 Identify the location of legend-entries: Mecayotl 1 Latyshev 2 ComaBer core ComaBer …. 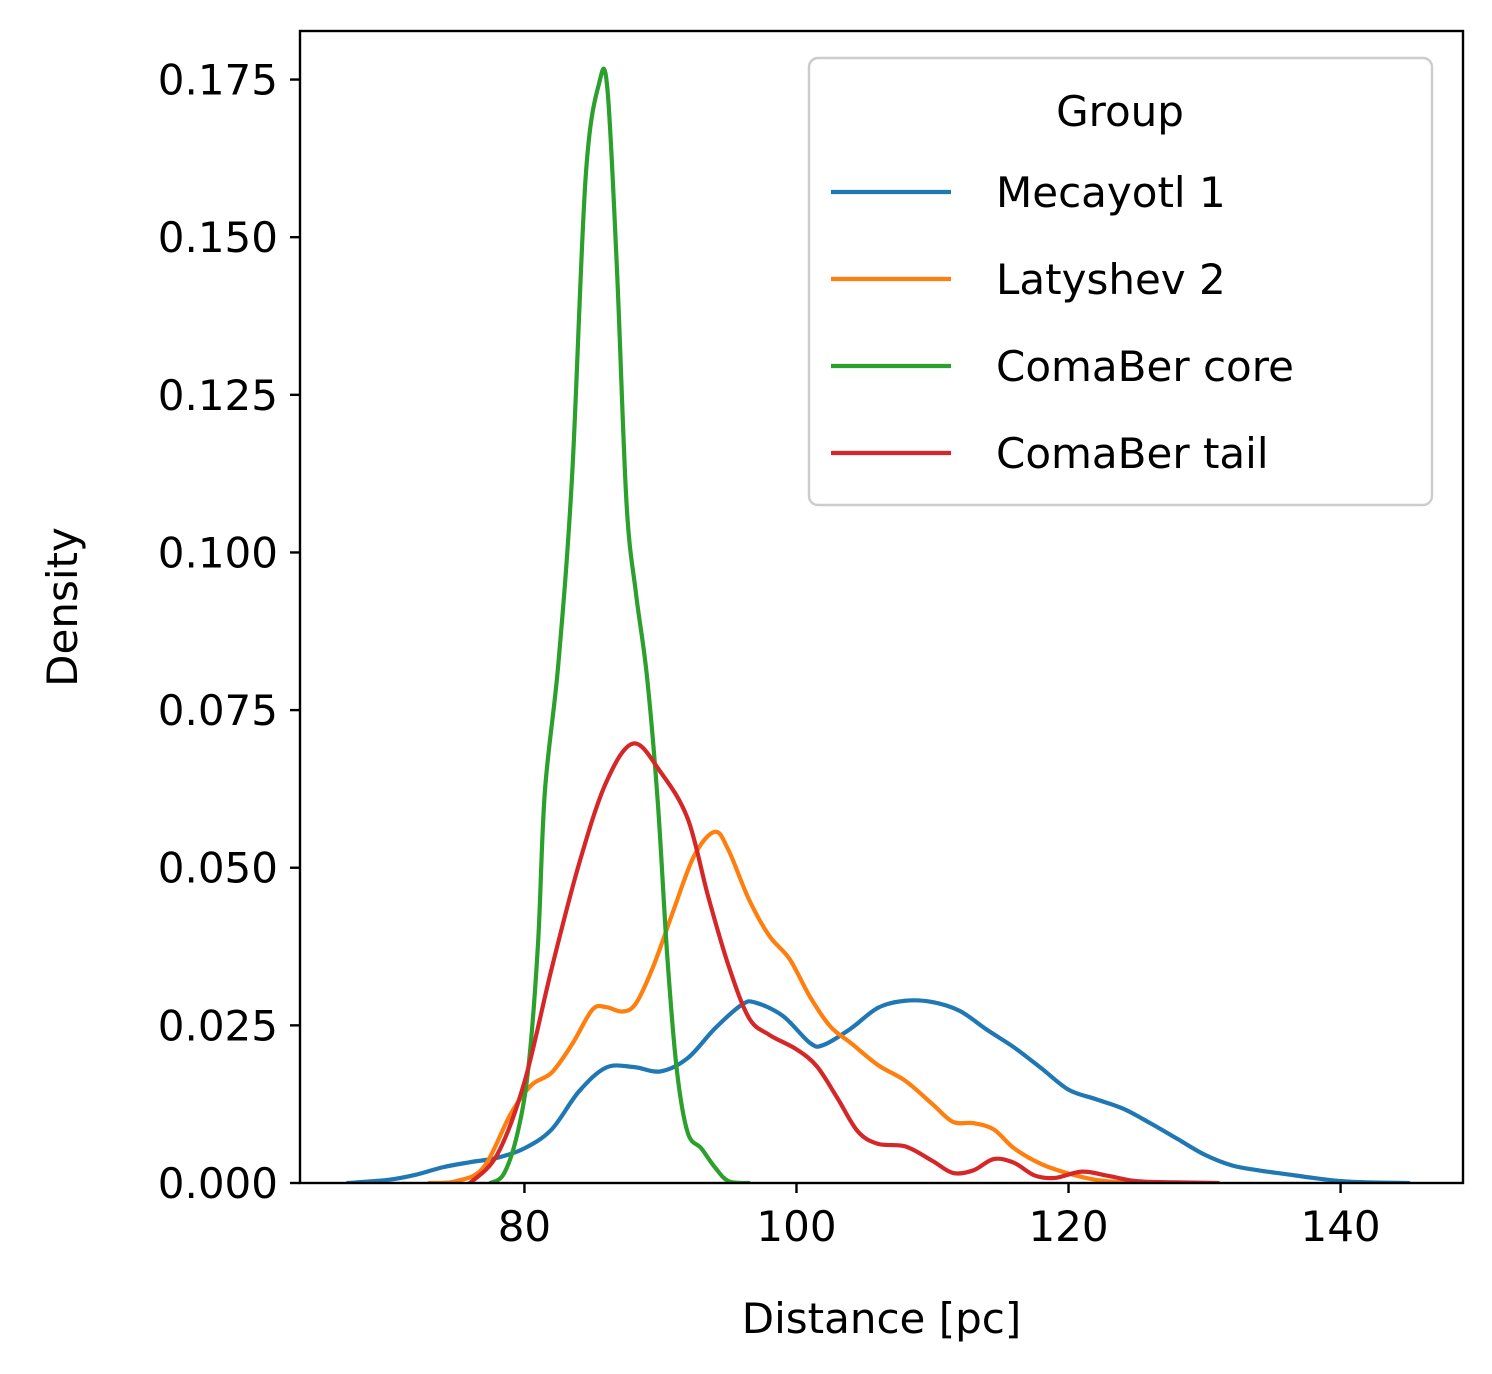
(1062, 323).